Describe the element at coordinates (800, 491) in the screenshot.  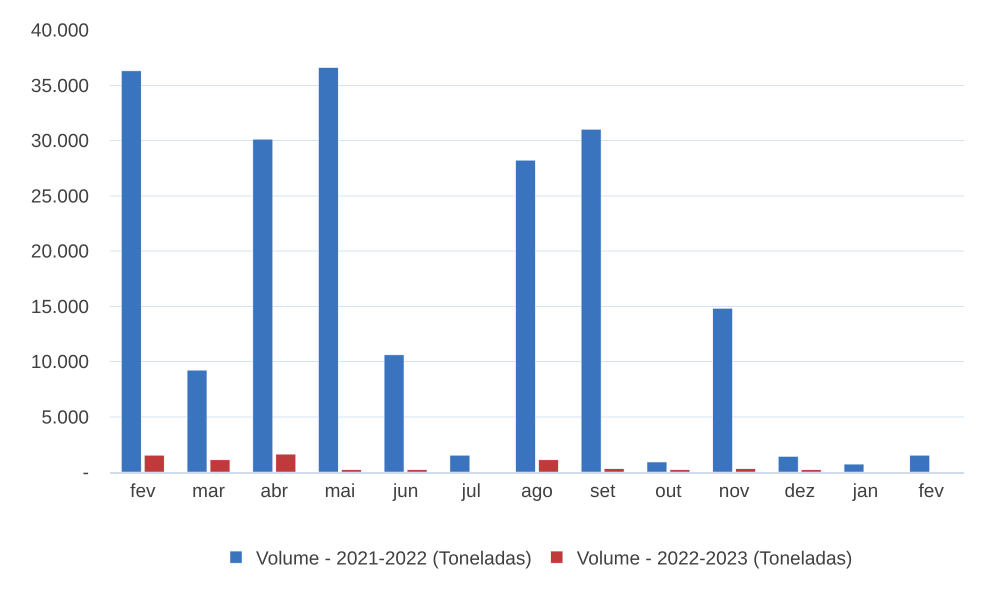
I see `x-tick-label: dez` at that location.